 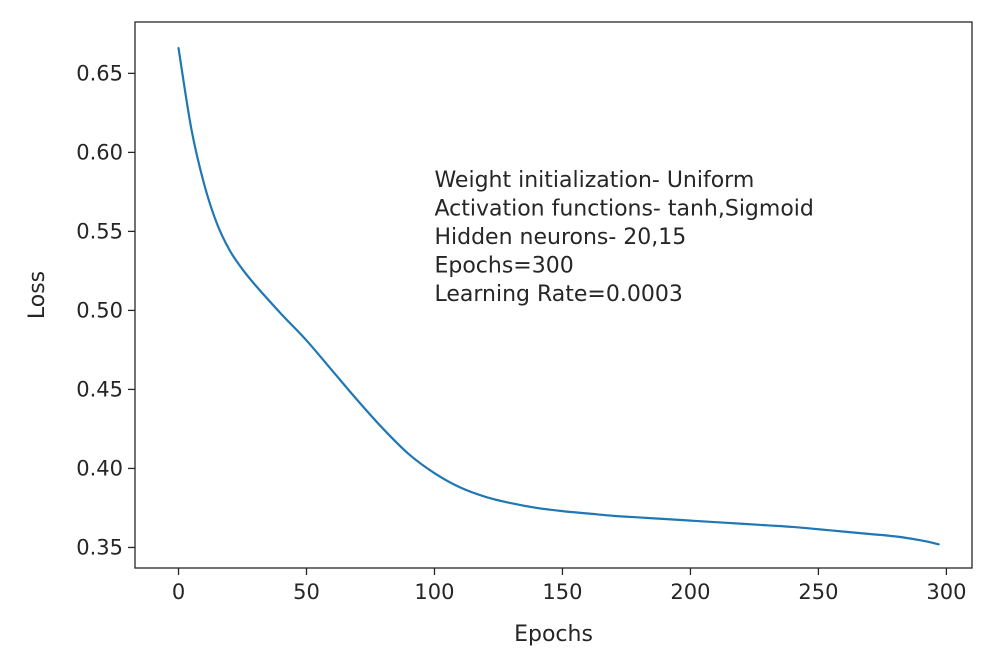 What do you see at coordinates (594, 180) in the screenshot?
I see `annotation-line: Weight initialization- Uniform` at bounding box center [594, 180].